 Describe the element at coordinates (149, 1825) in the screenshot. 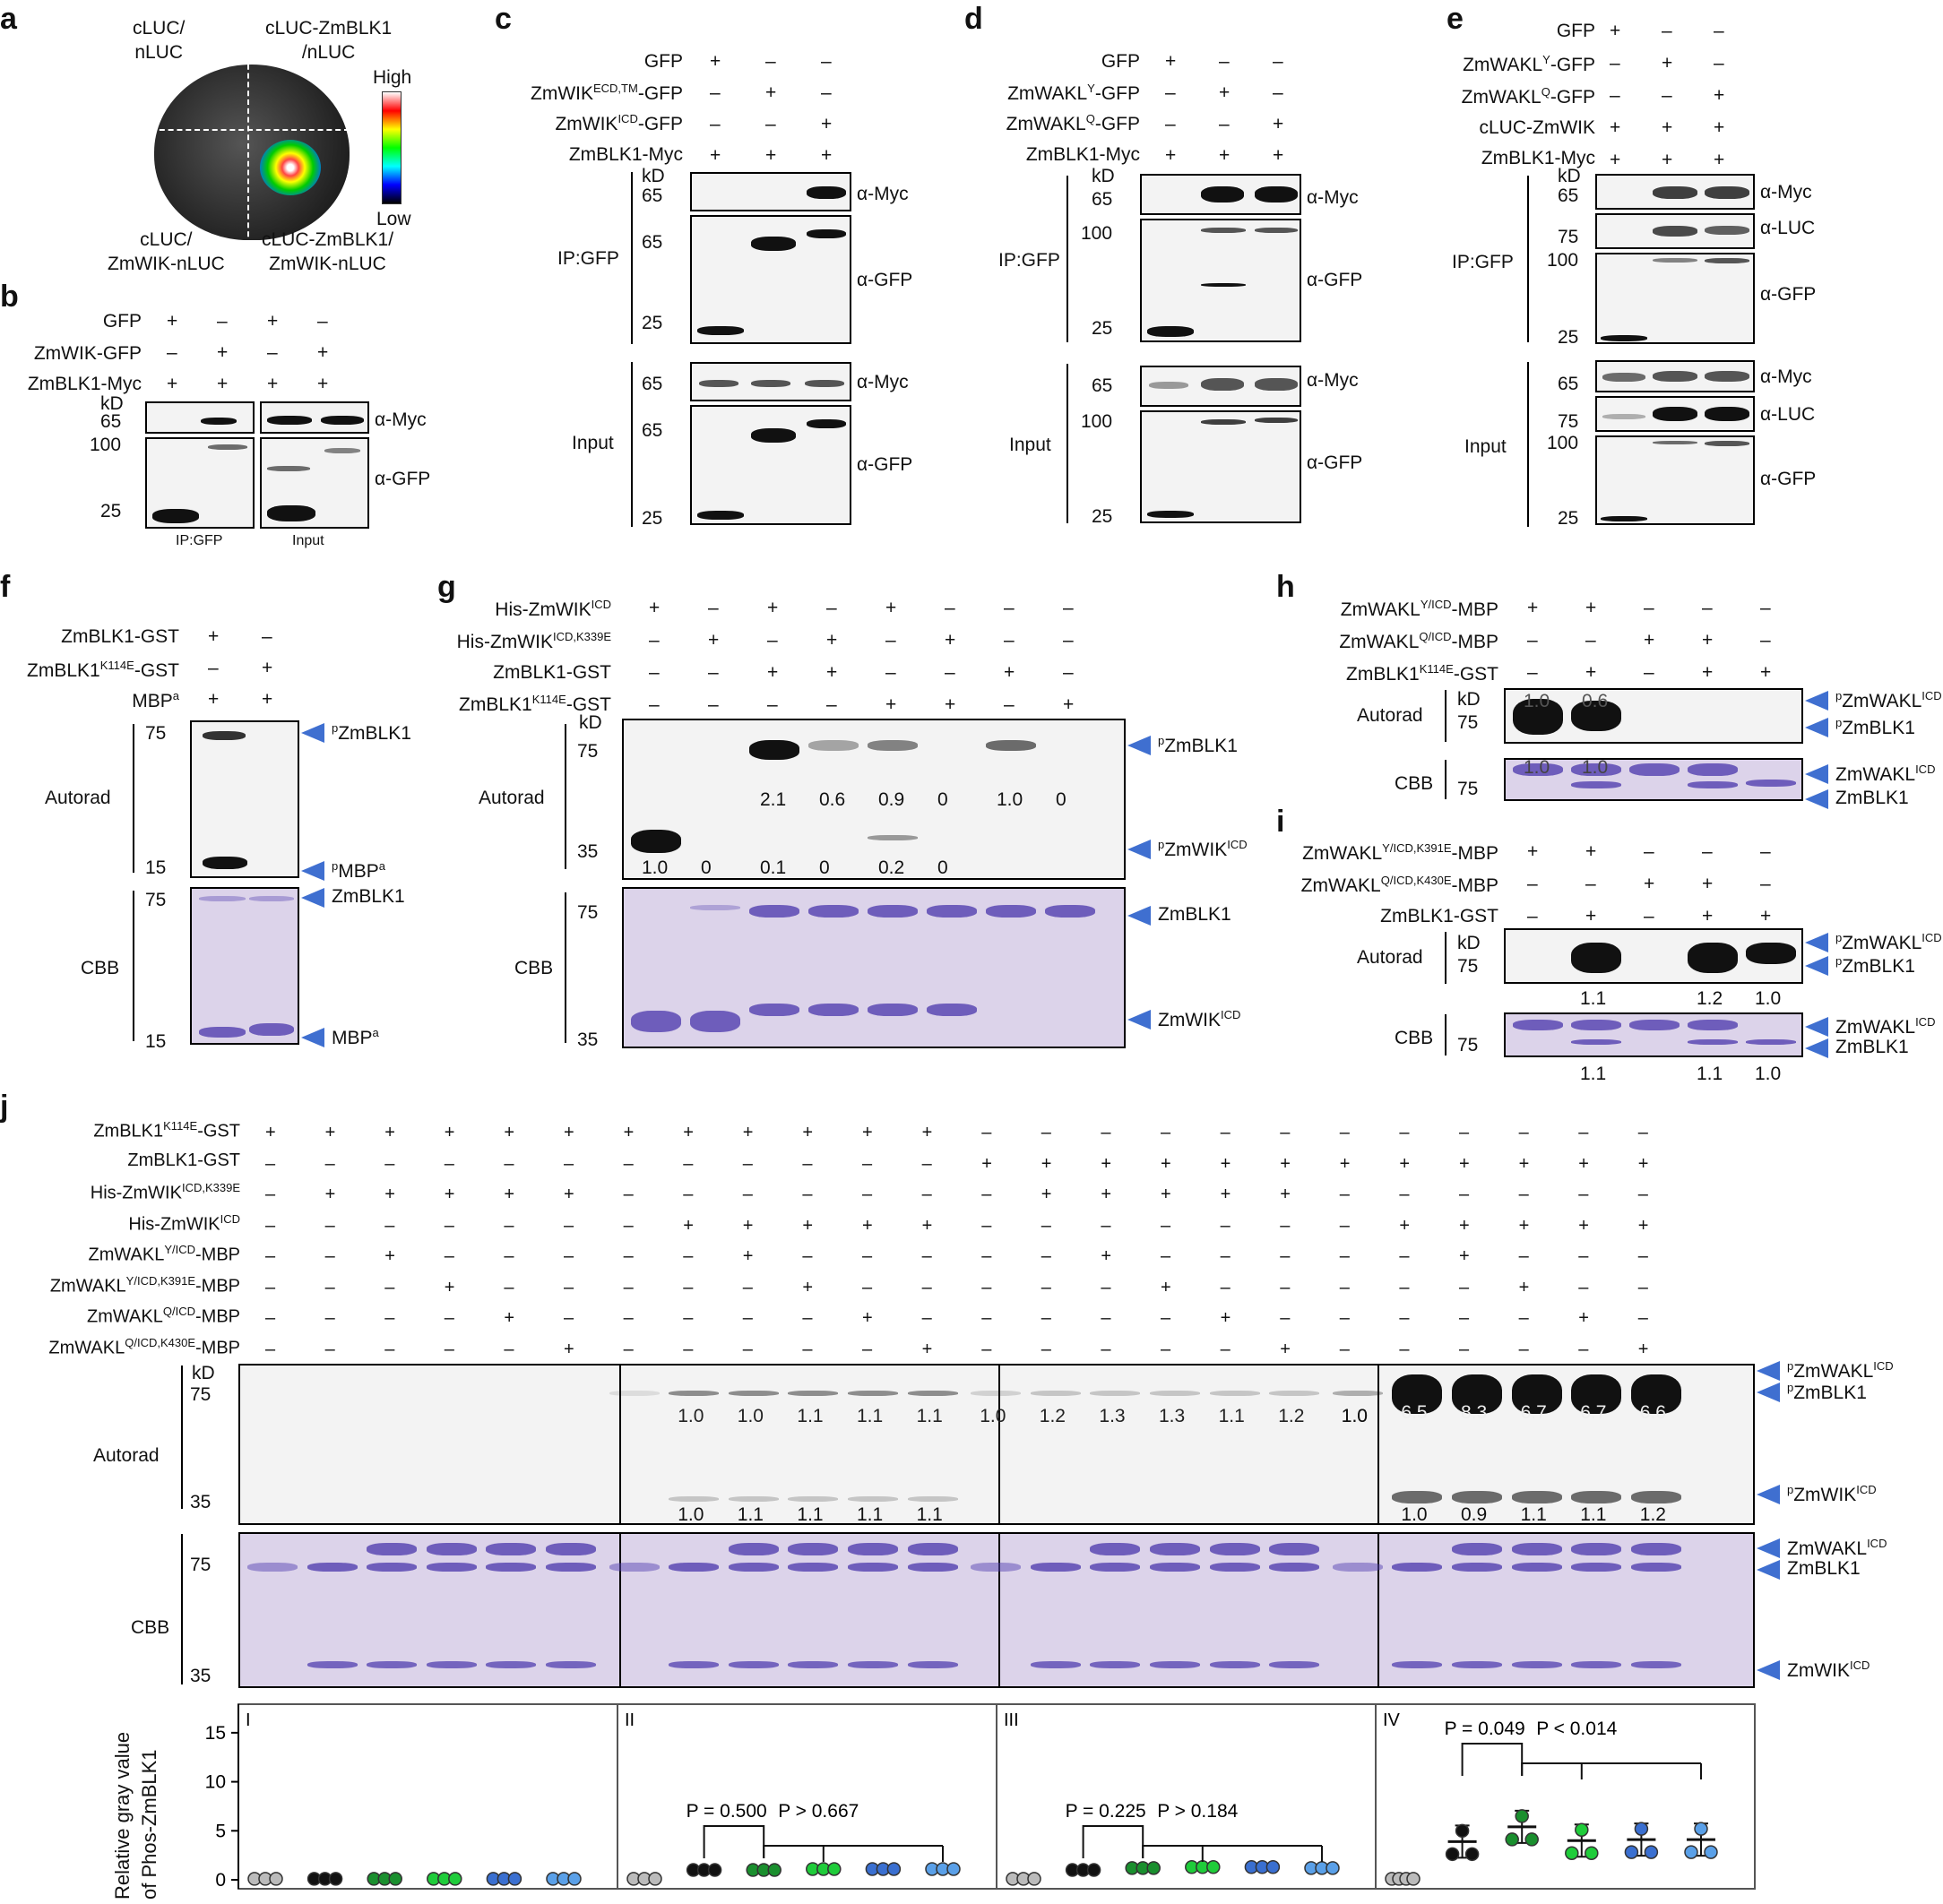

I see `j-ylabel-2: of Phos-ZmBLK1` at that location.